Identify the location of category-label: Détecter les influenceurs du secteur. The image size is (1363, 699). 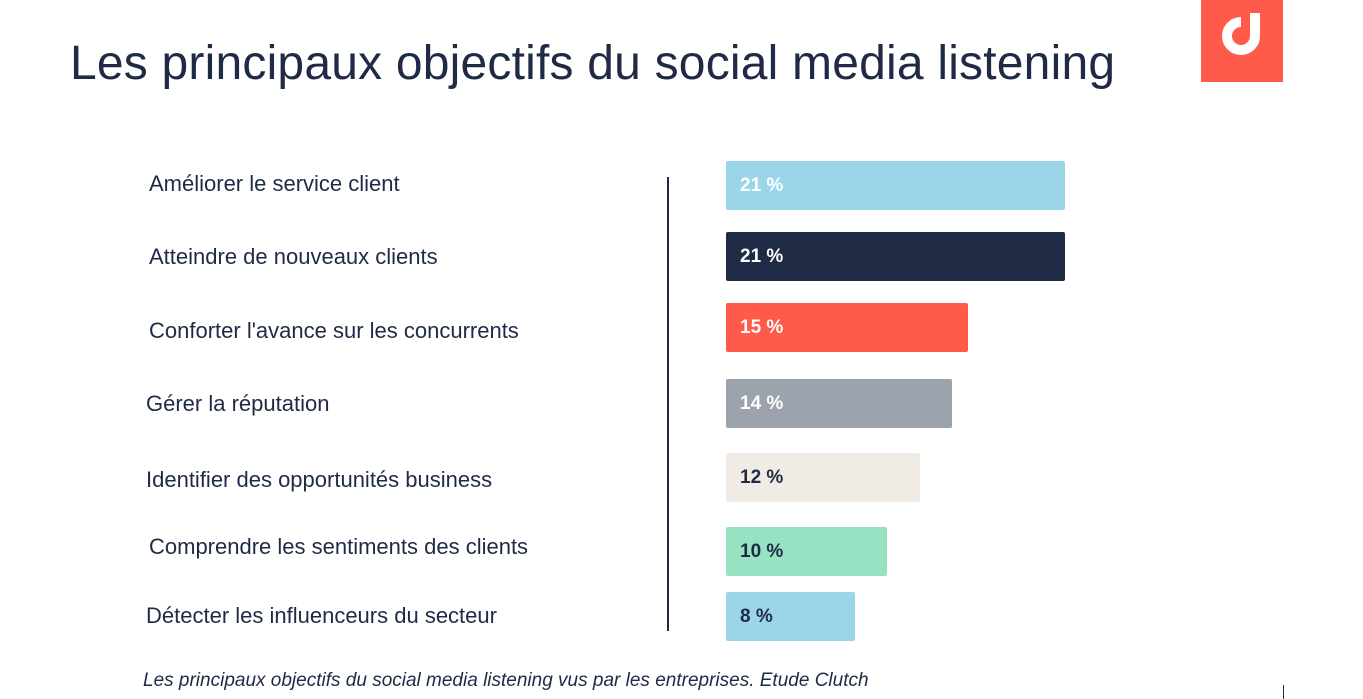
(321, 615).